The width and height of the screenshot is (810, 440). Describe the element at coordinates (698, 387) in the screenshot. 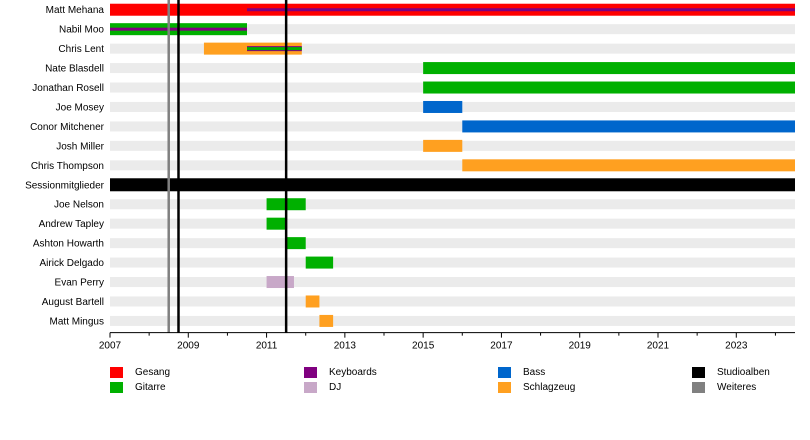

I see `legend-swatch-weiteres` at that location.